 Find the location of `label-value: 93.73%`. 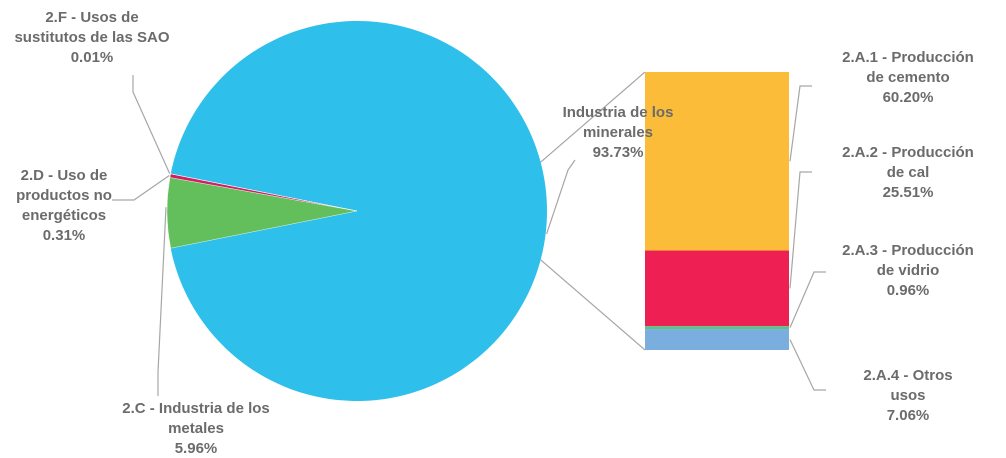

label-value: 93.73% is located at coordinates (618, 152).